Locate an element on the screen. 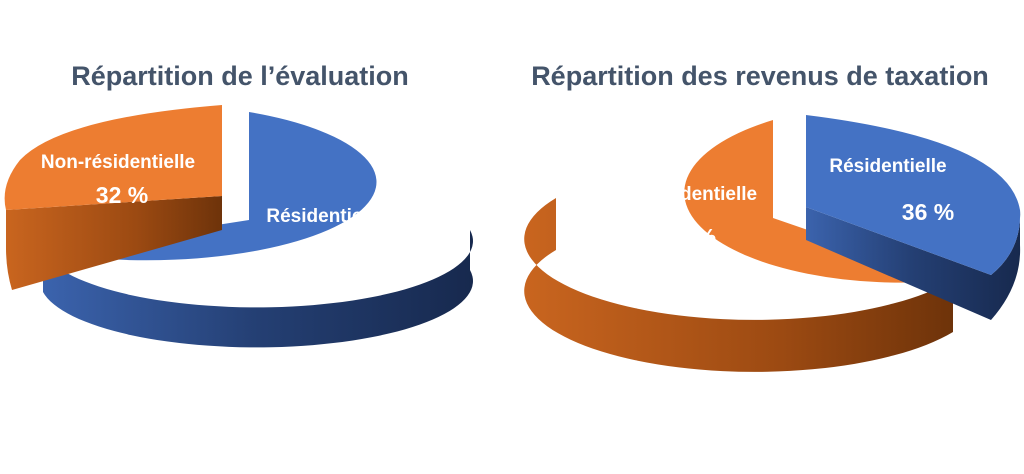 The height and width of the screenshot is (474, 1024). chart-title: Répartition de l’évaluation is located at coordinates (240, 76).